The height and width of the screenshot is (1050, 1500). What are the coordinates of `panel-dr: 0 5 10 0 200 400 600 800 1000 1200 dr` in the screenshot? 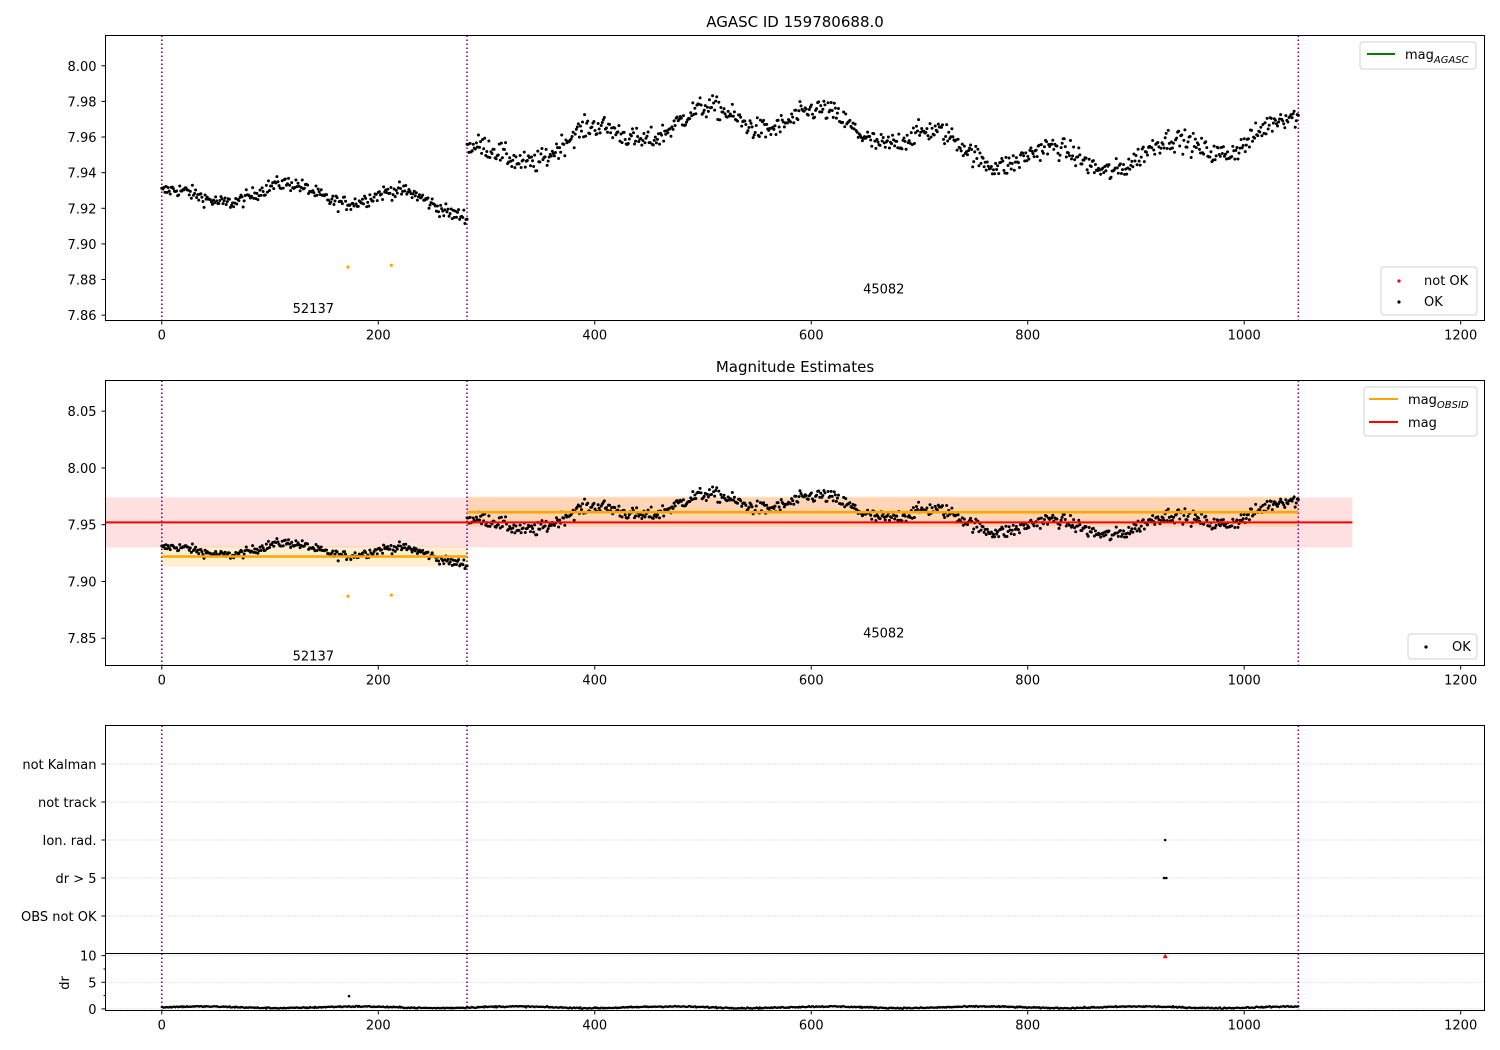 It's located at (771, 992).